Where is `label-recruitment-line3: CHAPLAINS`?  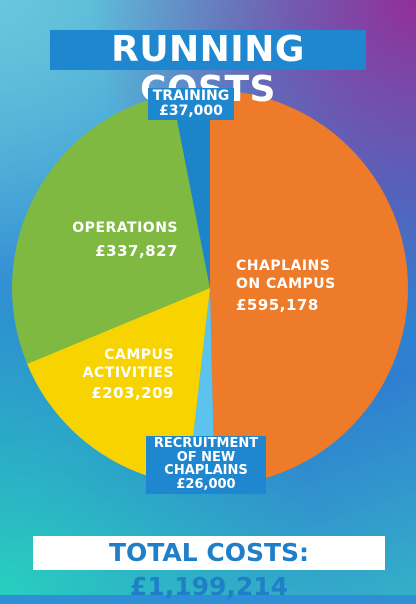
label-recruitment-line3: CHAPLAINS is located at coordinates (206, 471).